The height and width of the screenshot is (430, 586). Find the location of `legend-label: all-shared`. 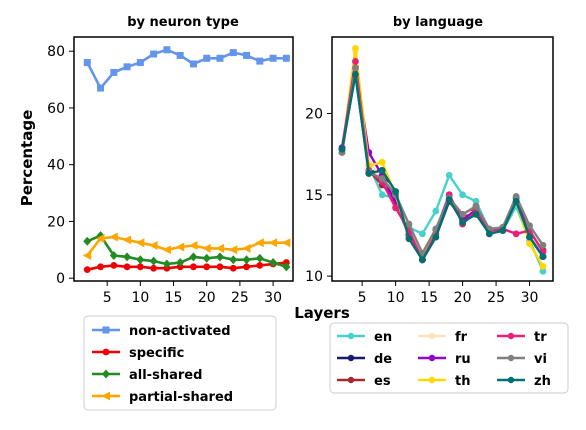

legend-label: all-shared is located at coordinates (165, 375).